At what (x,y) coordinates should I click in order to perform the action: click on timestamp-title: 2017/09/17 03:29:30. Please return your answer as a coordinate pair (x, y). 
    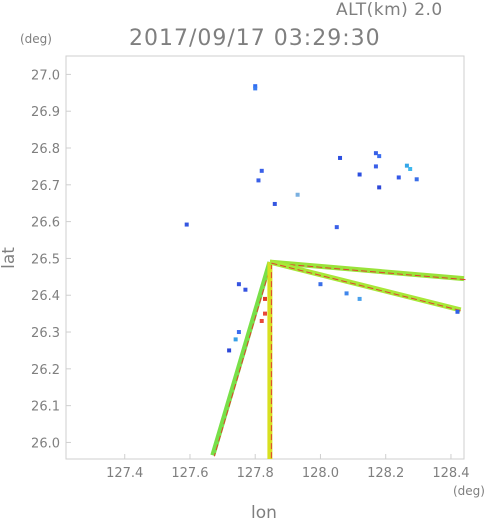
    Looking at the image, I should click on (255, 38).